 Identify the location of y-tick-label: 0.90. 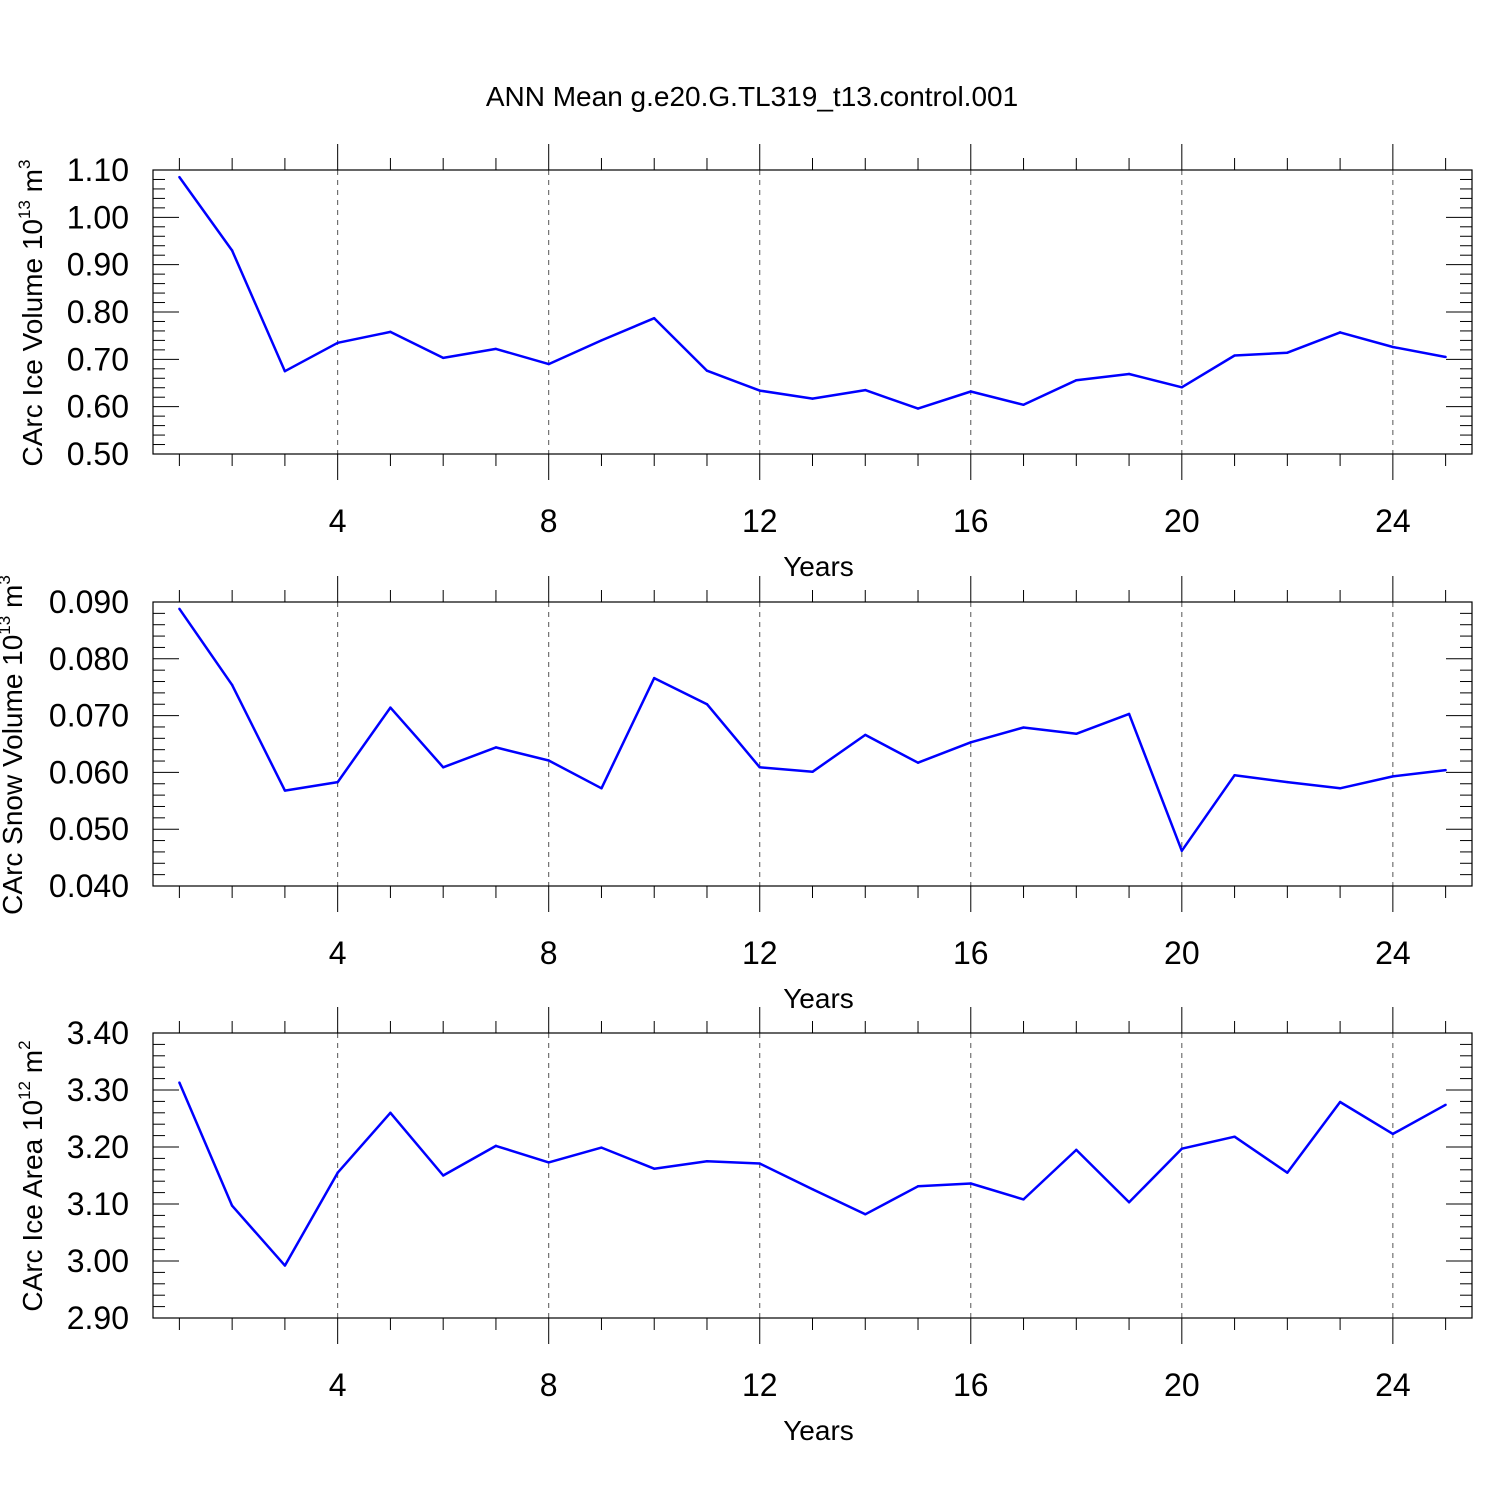
(98, 265).